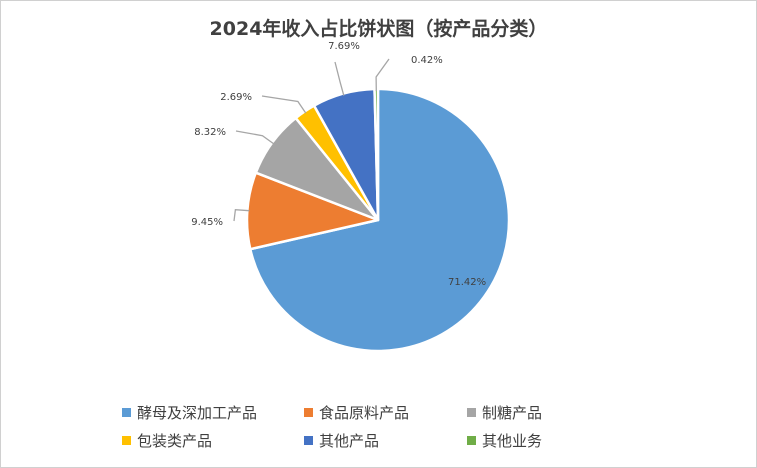 This screenshot has width=757, height=468. What do you see at coordinates (236, 97) in the screenshot?
I see `data-label-4: 2.69%` at bounding box center [236, 97].